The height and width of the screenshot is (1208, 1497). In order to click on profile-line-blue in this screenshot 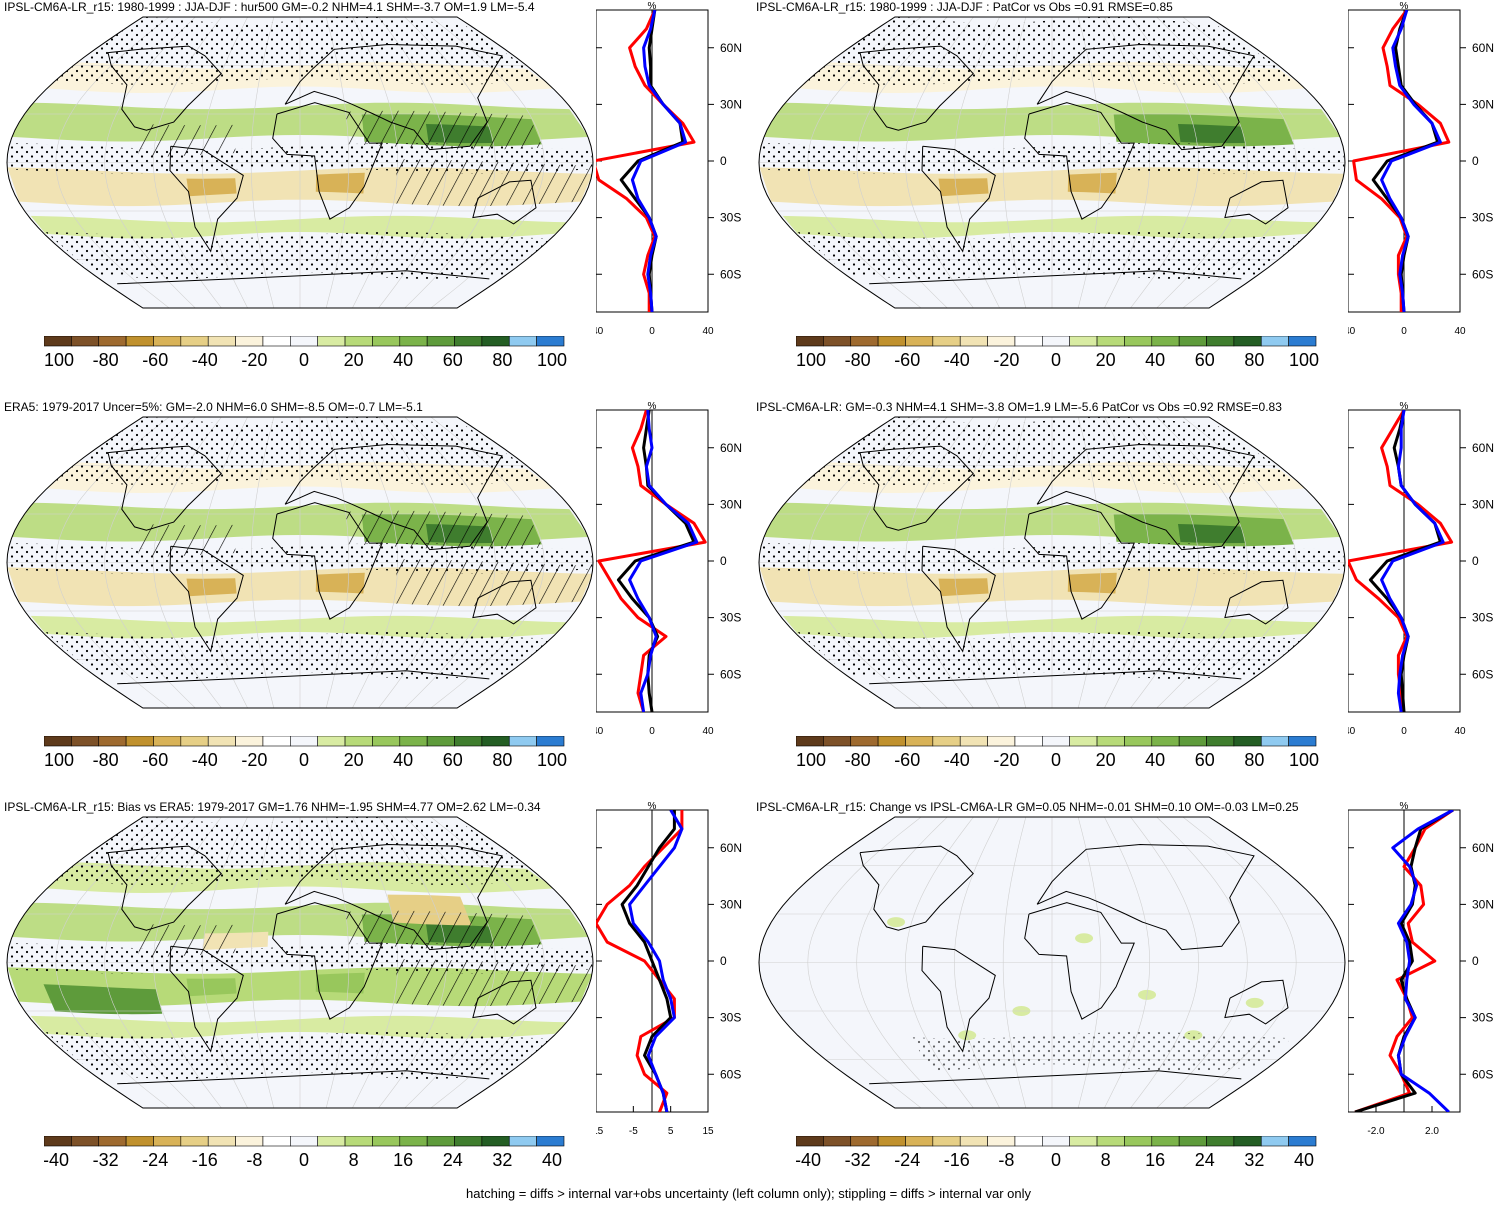, I will do `click(663, 561)`.